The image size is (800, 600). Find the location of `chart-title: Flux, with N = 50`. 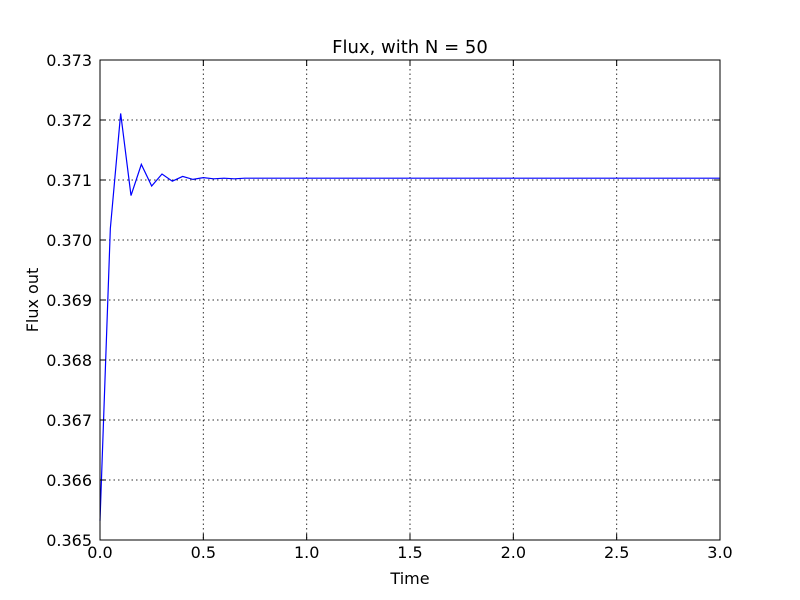

chart-title: Flux, with N = 50 is located at coordinates (410, 47).